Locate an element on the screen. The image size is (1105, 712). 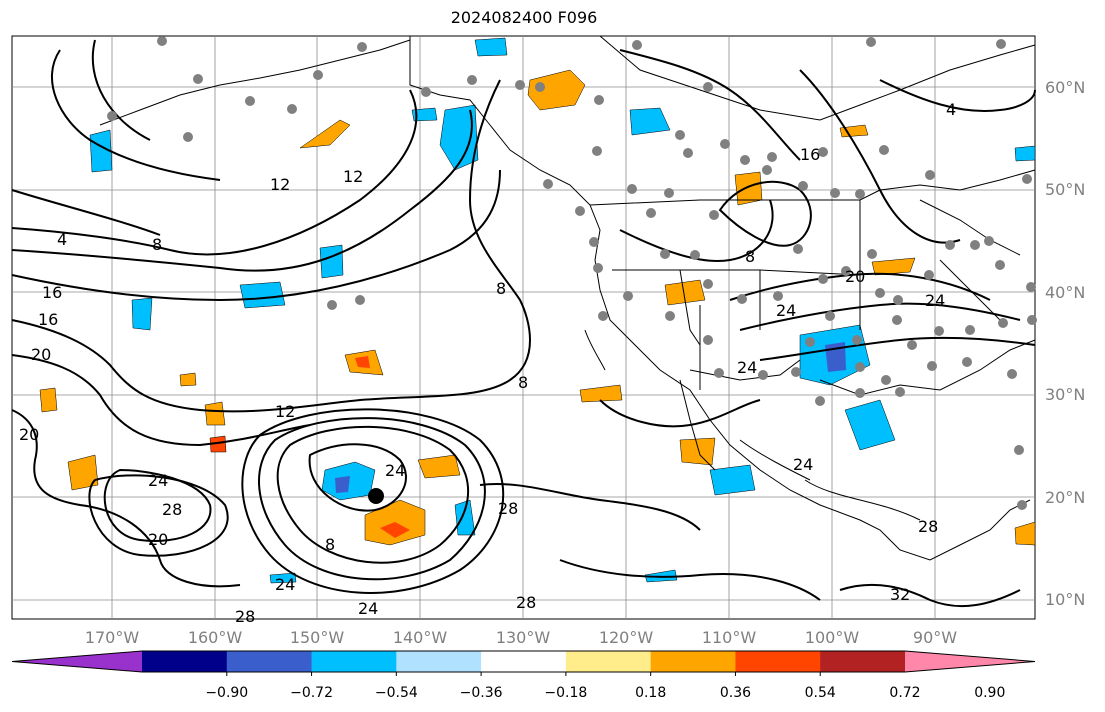
colorbar-label: 0.36 is located at coordinates (735, 693).